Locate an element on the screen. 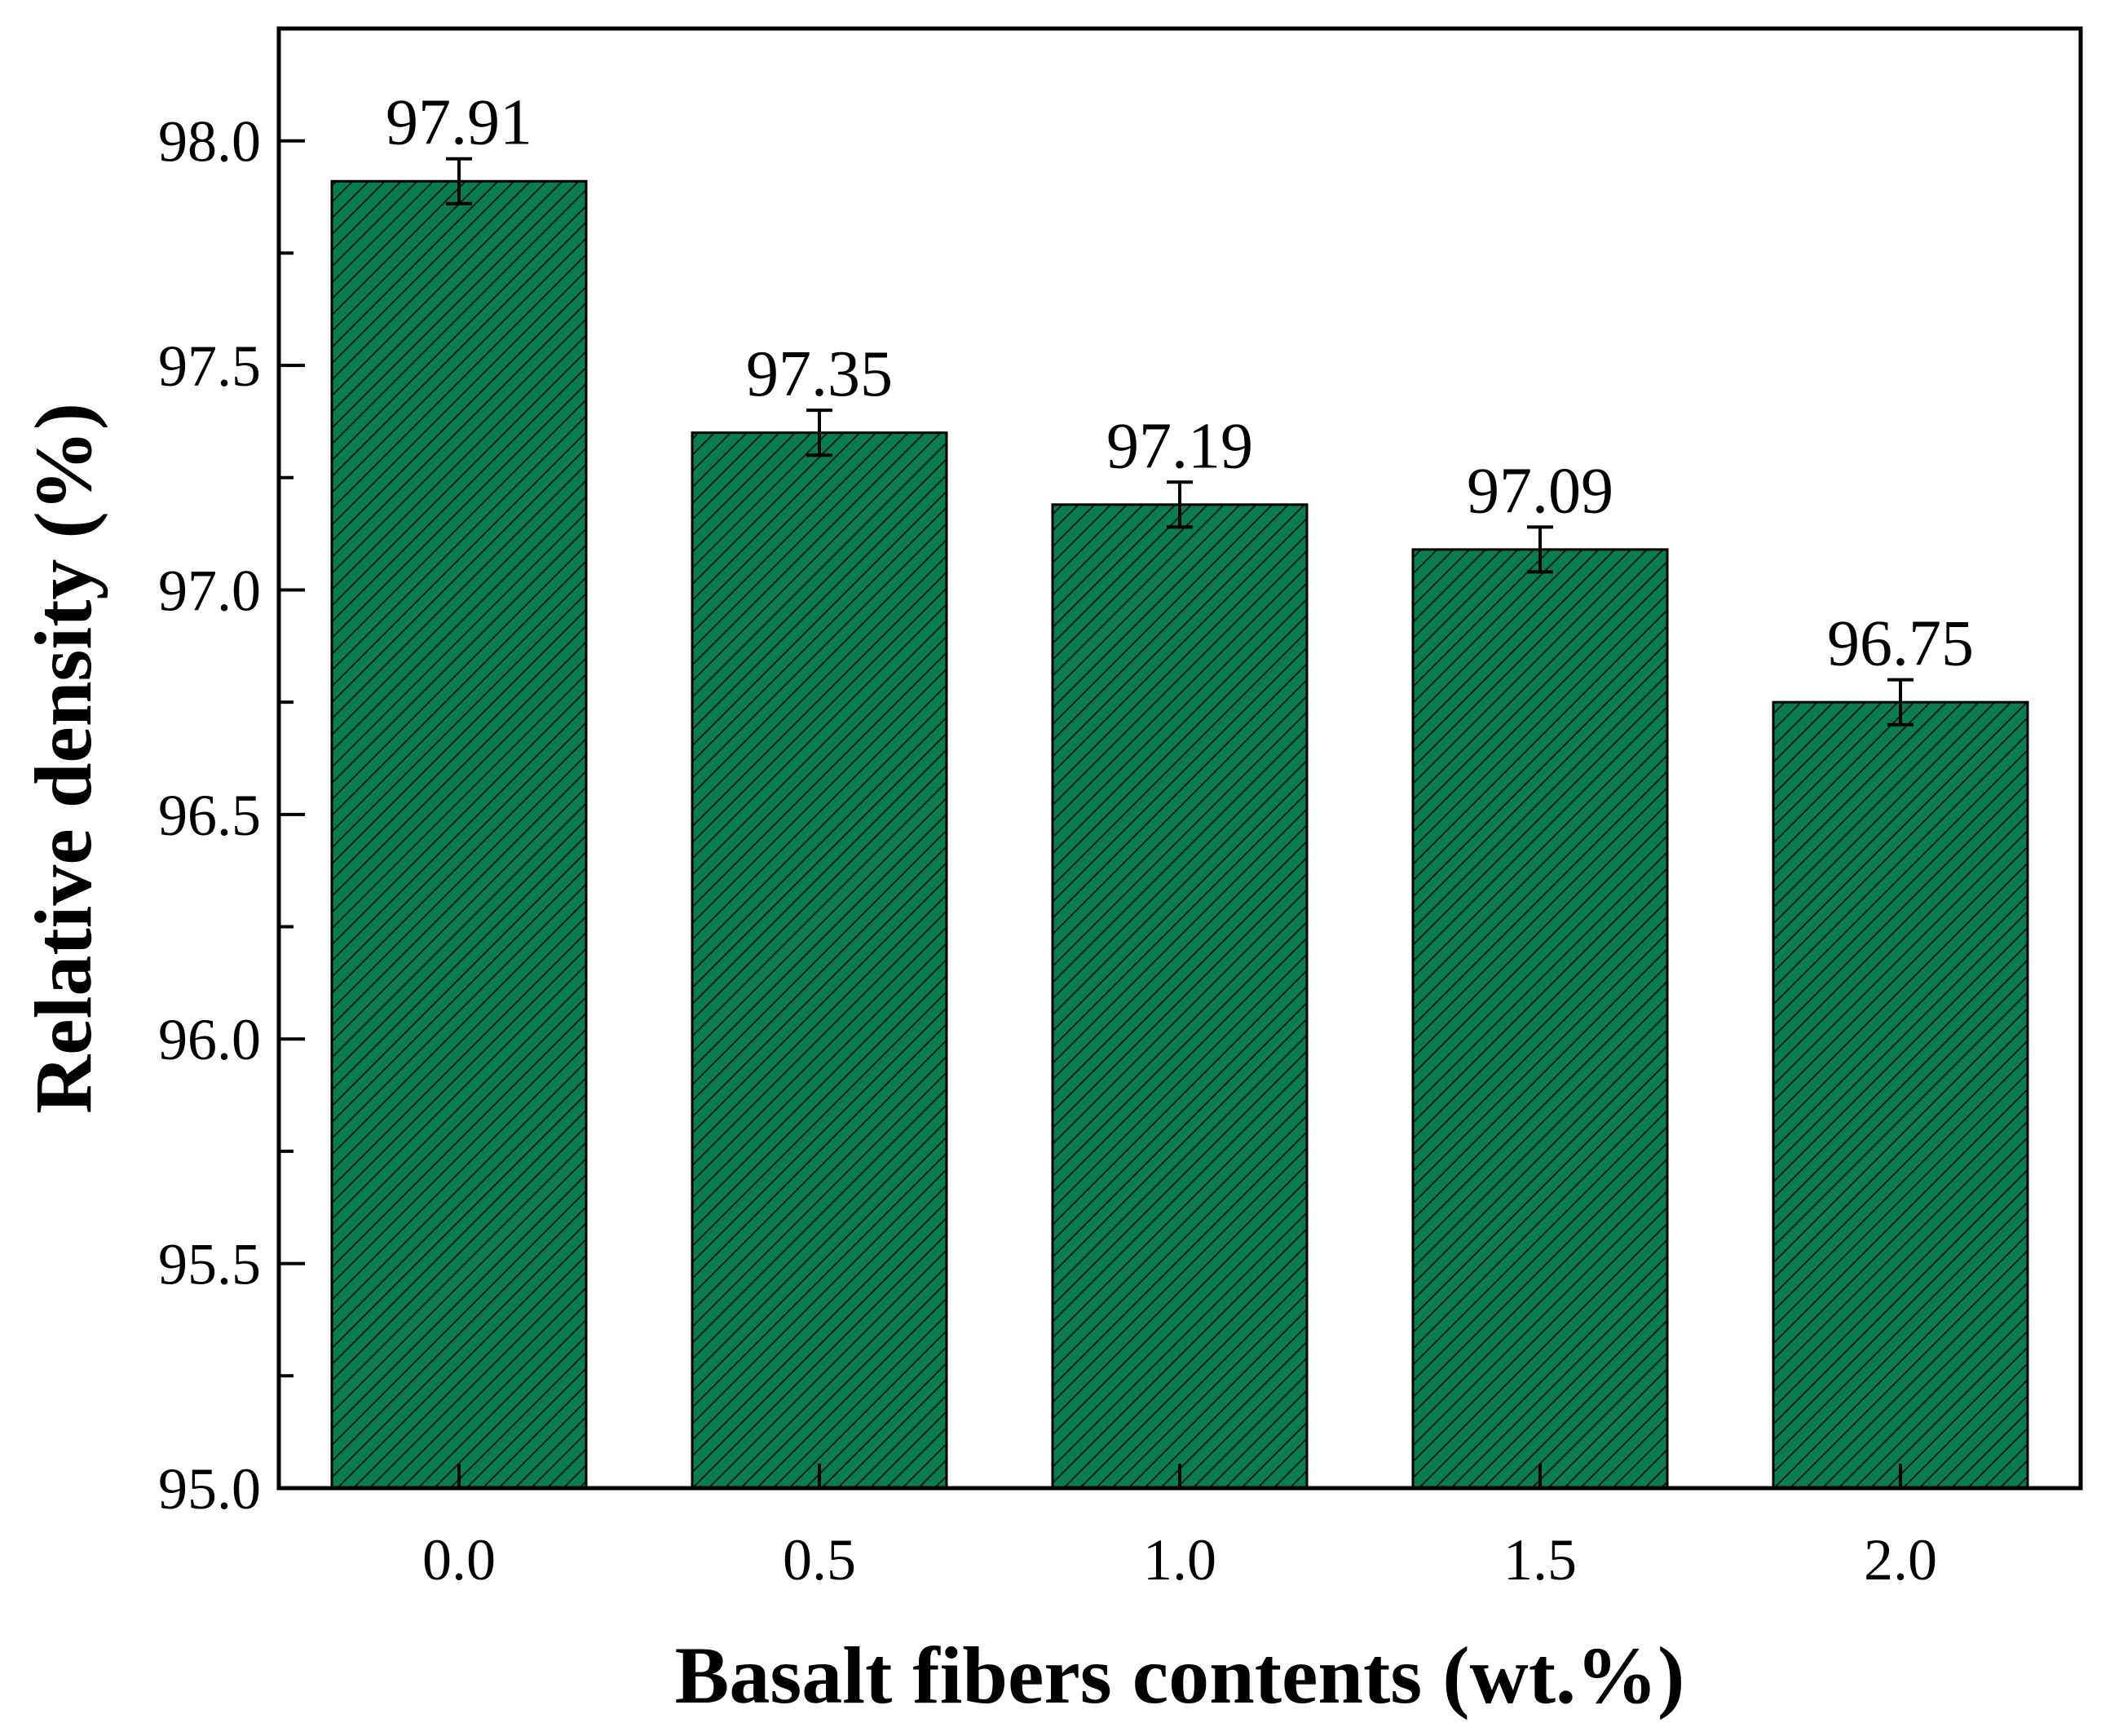  x-axis-title: Basalt fibers contents (wt.%) is located at coordinates (1180, 1675).